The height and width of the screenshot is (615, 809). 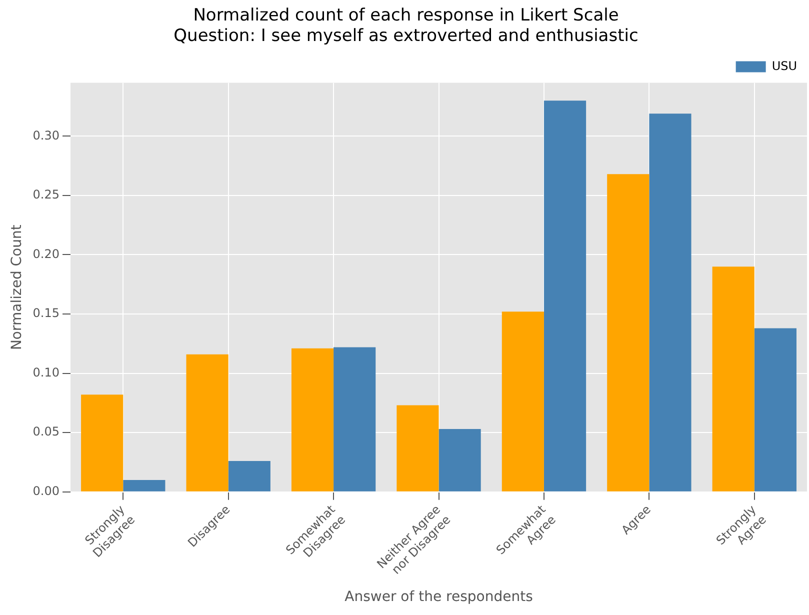 I want to click on y-axis-title: Normalized Count, so click(x=17, y=287).